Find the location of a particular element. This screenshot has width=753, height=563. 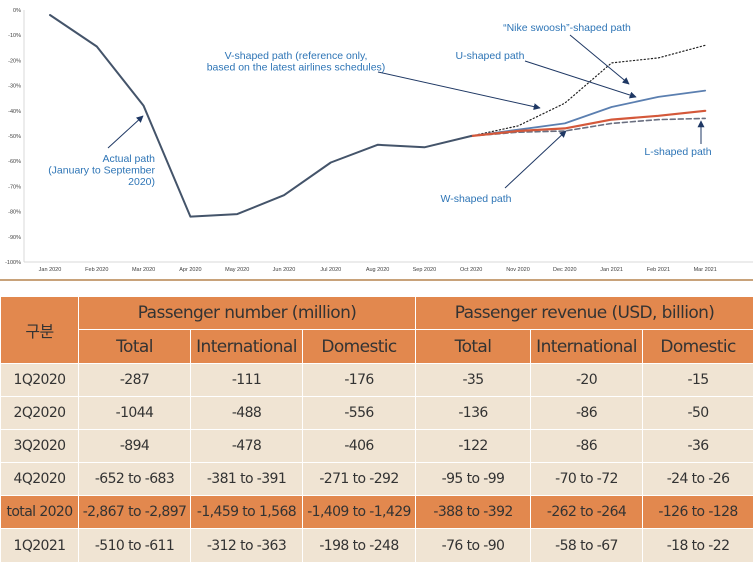

table-cell: -1044 is located at coordinates (135, 413).